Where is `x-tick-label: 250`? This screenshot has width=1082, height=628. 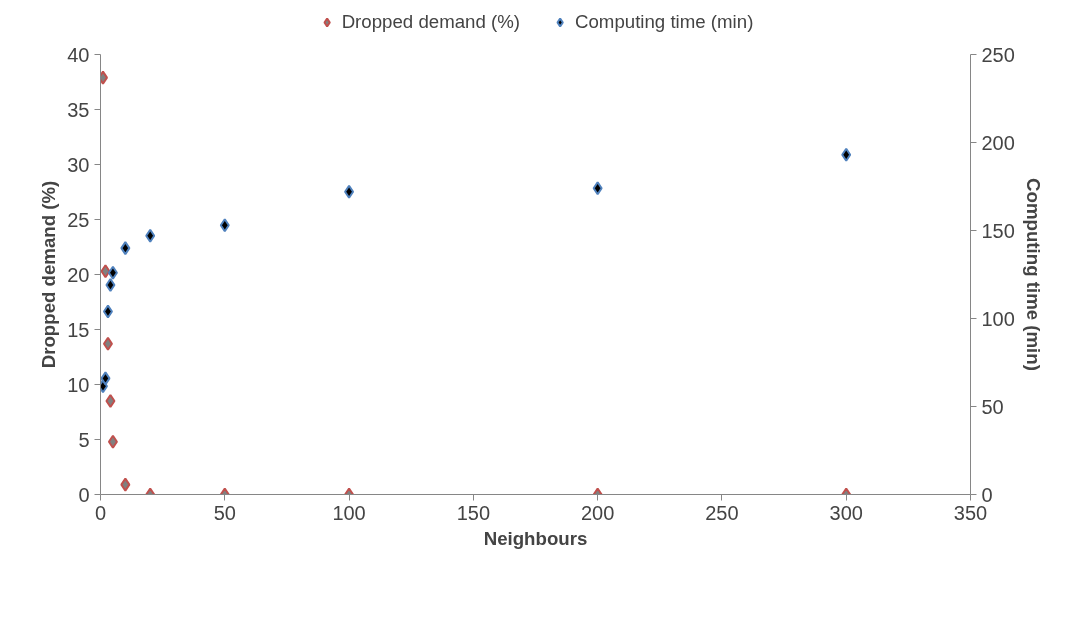
x-tick-label: 250 is located at coordinates (722, 512).